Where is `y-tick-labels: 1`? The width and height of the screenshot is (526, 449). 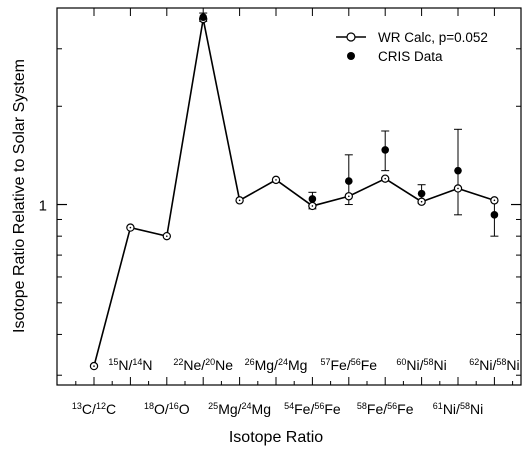 y-tick-labels: 1 is located at coordinates (43, 206).